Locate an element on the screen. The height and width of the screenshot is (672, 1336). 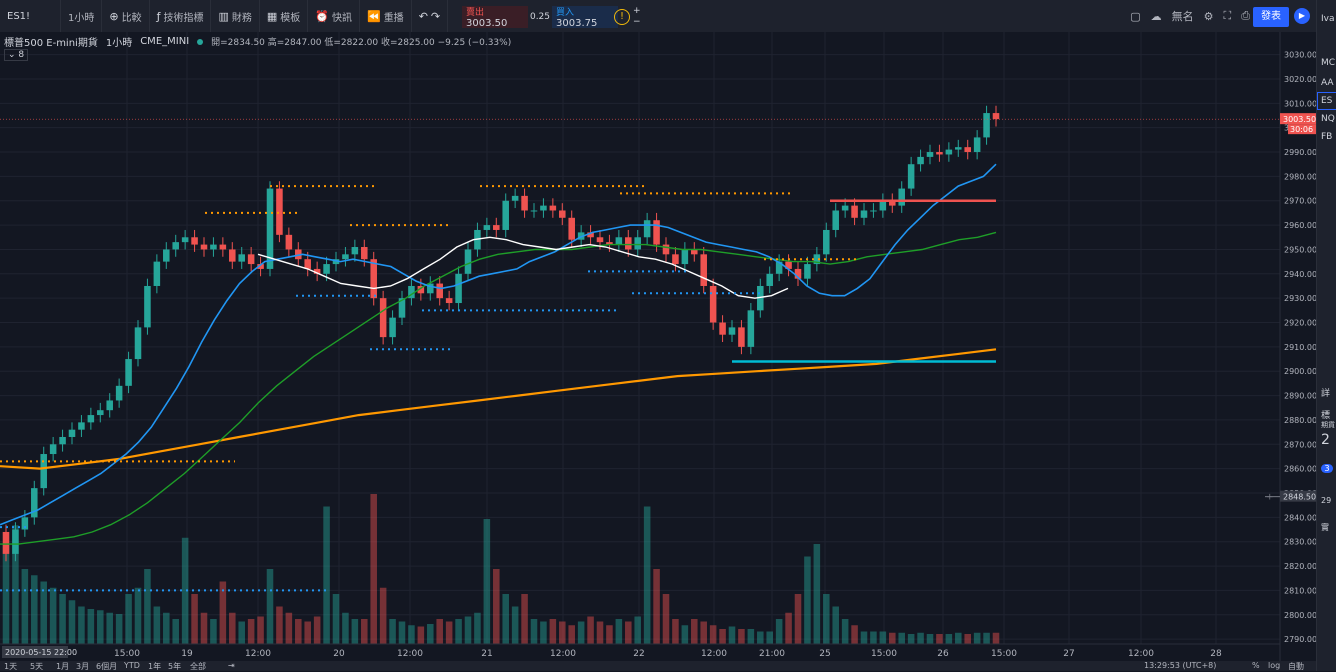
replay-label: 重播 is located at coordinates (393, 18).